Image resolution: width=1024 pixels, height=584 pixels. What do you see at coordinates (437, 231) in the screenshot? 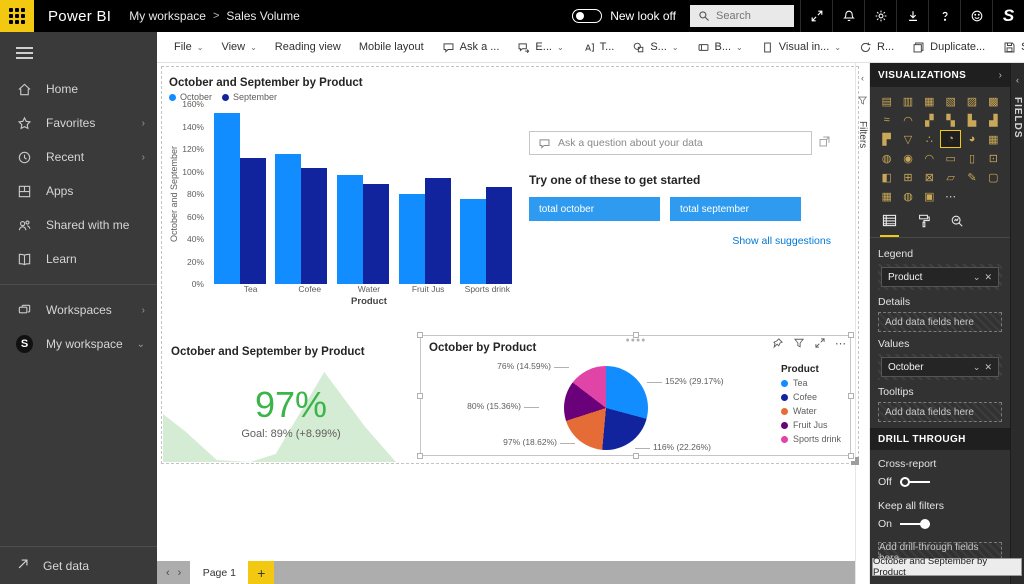
I see `bar-september-fruit-jus` at bounding box center [437, 231].